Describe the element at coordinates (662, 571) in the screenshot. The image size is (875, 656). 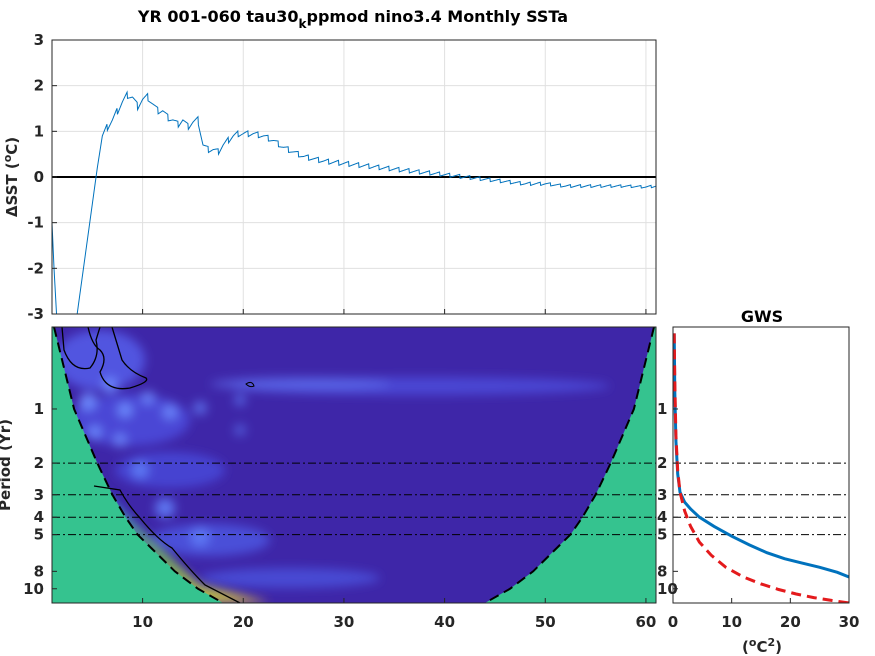
I see `gws-ytick-label: 8` at that location.